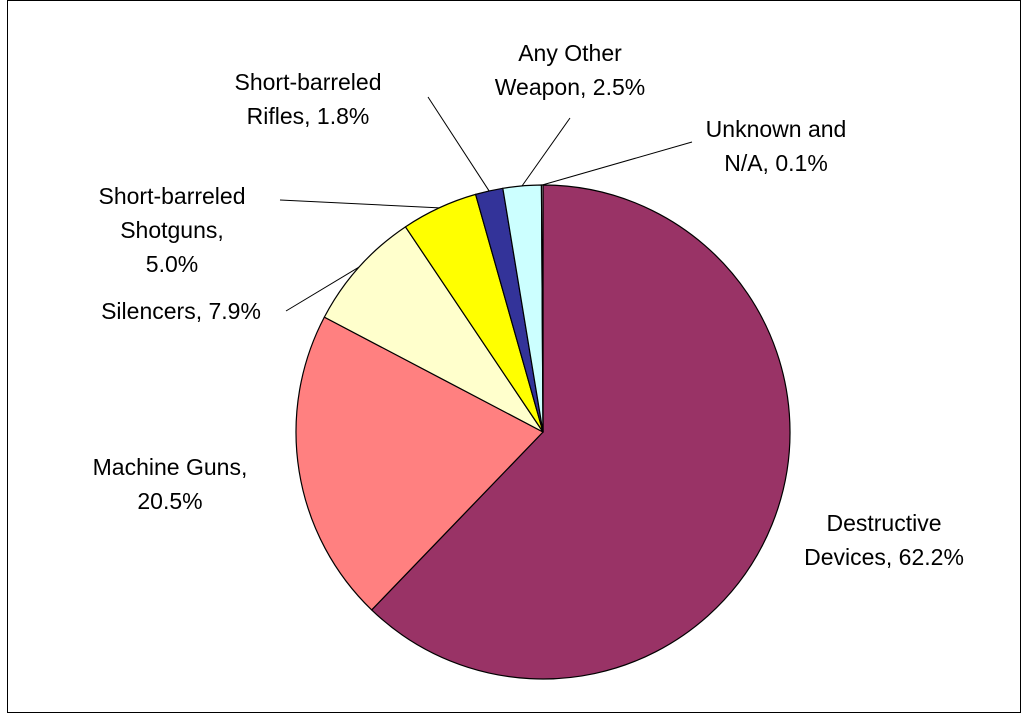  What do you see at coordinates (170, 484) in the screenshot?
I see `slice-label: Machine Guns, 20.5%` at bounding box center [170, 484].